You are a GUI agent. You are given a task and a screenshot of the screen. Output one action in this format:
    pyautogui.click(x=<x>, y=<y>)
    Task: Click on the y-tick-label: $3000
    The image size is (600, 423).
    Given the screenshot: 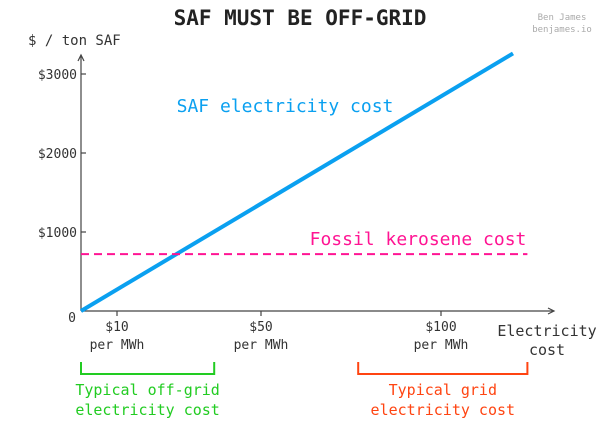 What is the action you would take?
    pyautogui.click(x=57, y=75)
    